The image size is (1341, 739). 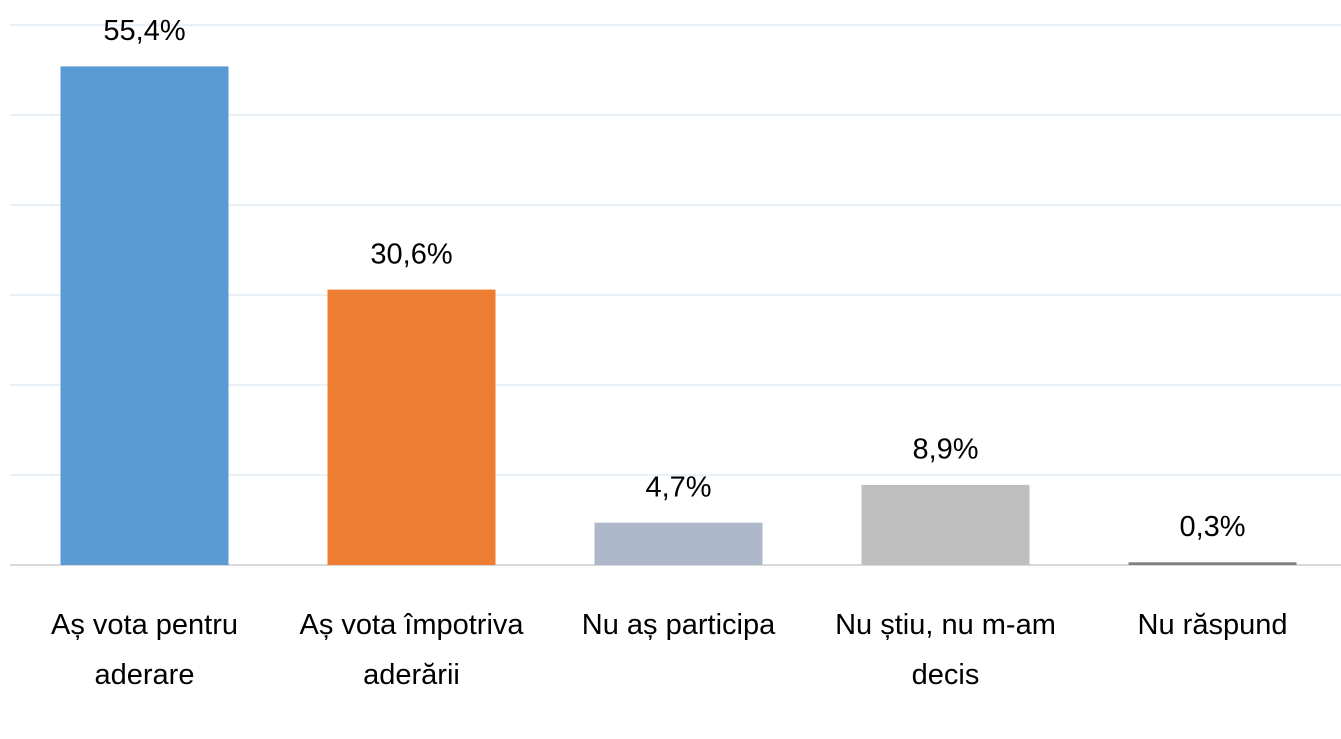 What do you see at coordinates (411, 254) in the screenshot?
I see `value-label: 30,6%` at bounding box center [411, 254].